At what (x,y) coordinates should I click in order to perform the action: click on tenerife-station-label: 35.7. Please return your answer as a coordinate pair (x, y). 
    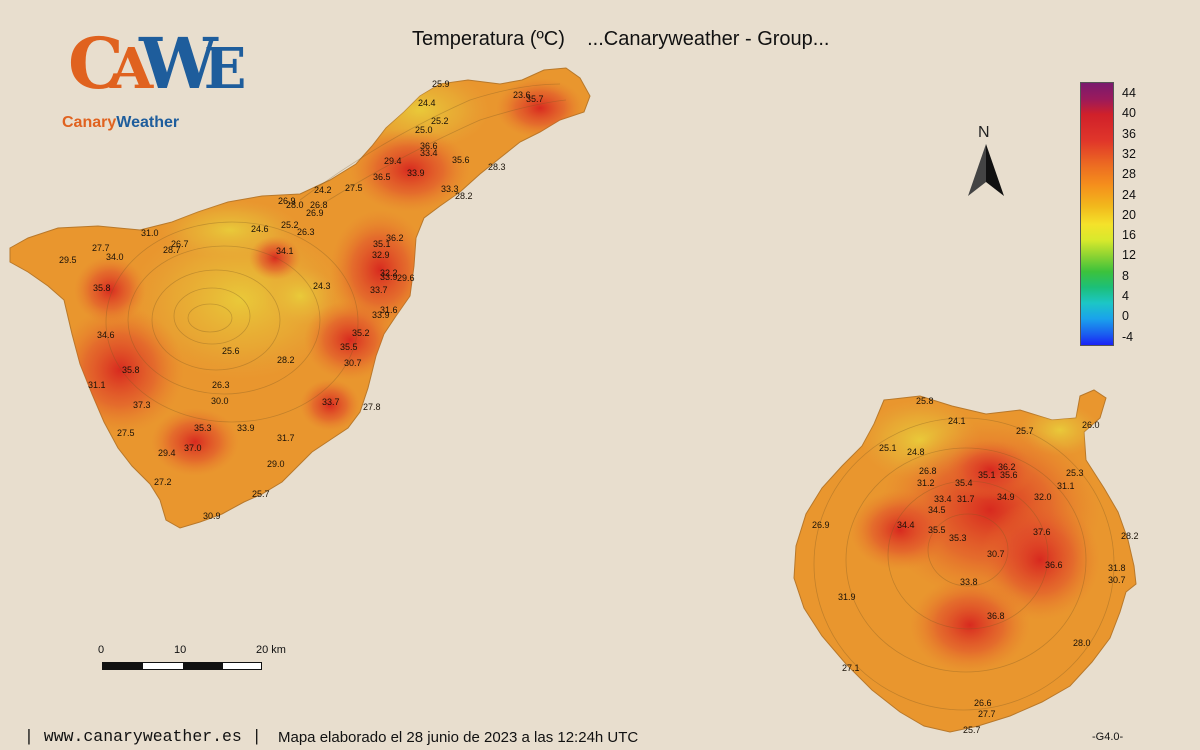
    Looking at the image, I should click on (535, 99).